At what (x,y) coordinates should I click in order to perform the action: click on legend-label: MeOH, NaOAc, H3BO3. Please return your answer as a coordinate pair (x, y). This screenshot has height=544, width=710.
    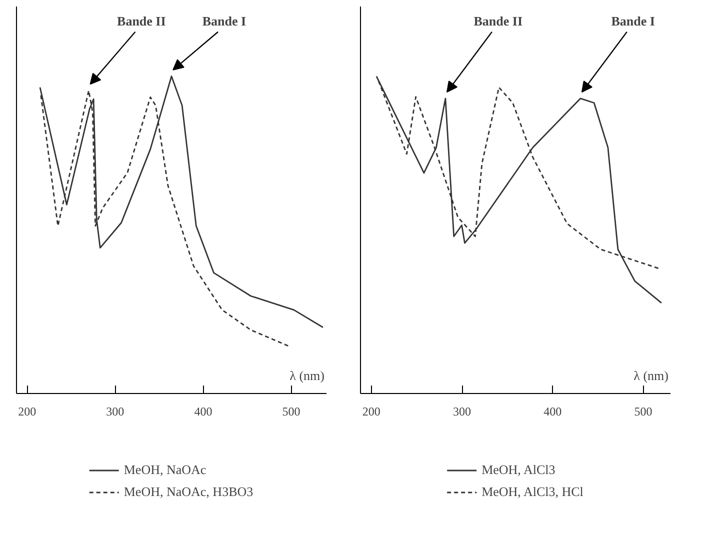
    Looking at the image, I should click on (189, 492).